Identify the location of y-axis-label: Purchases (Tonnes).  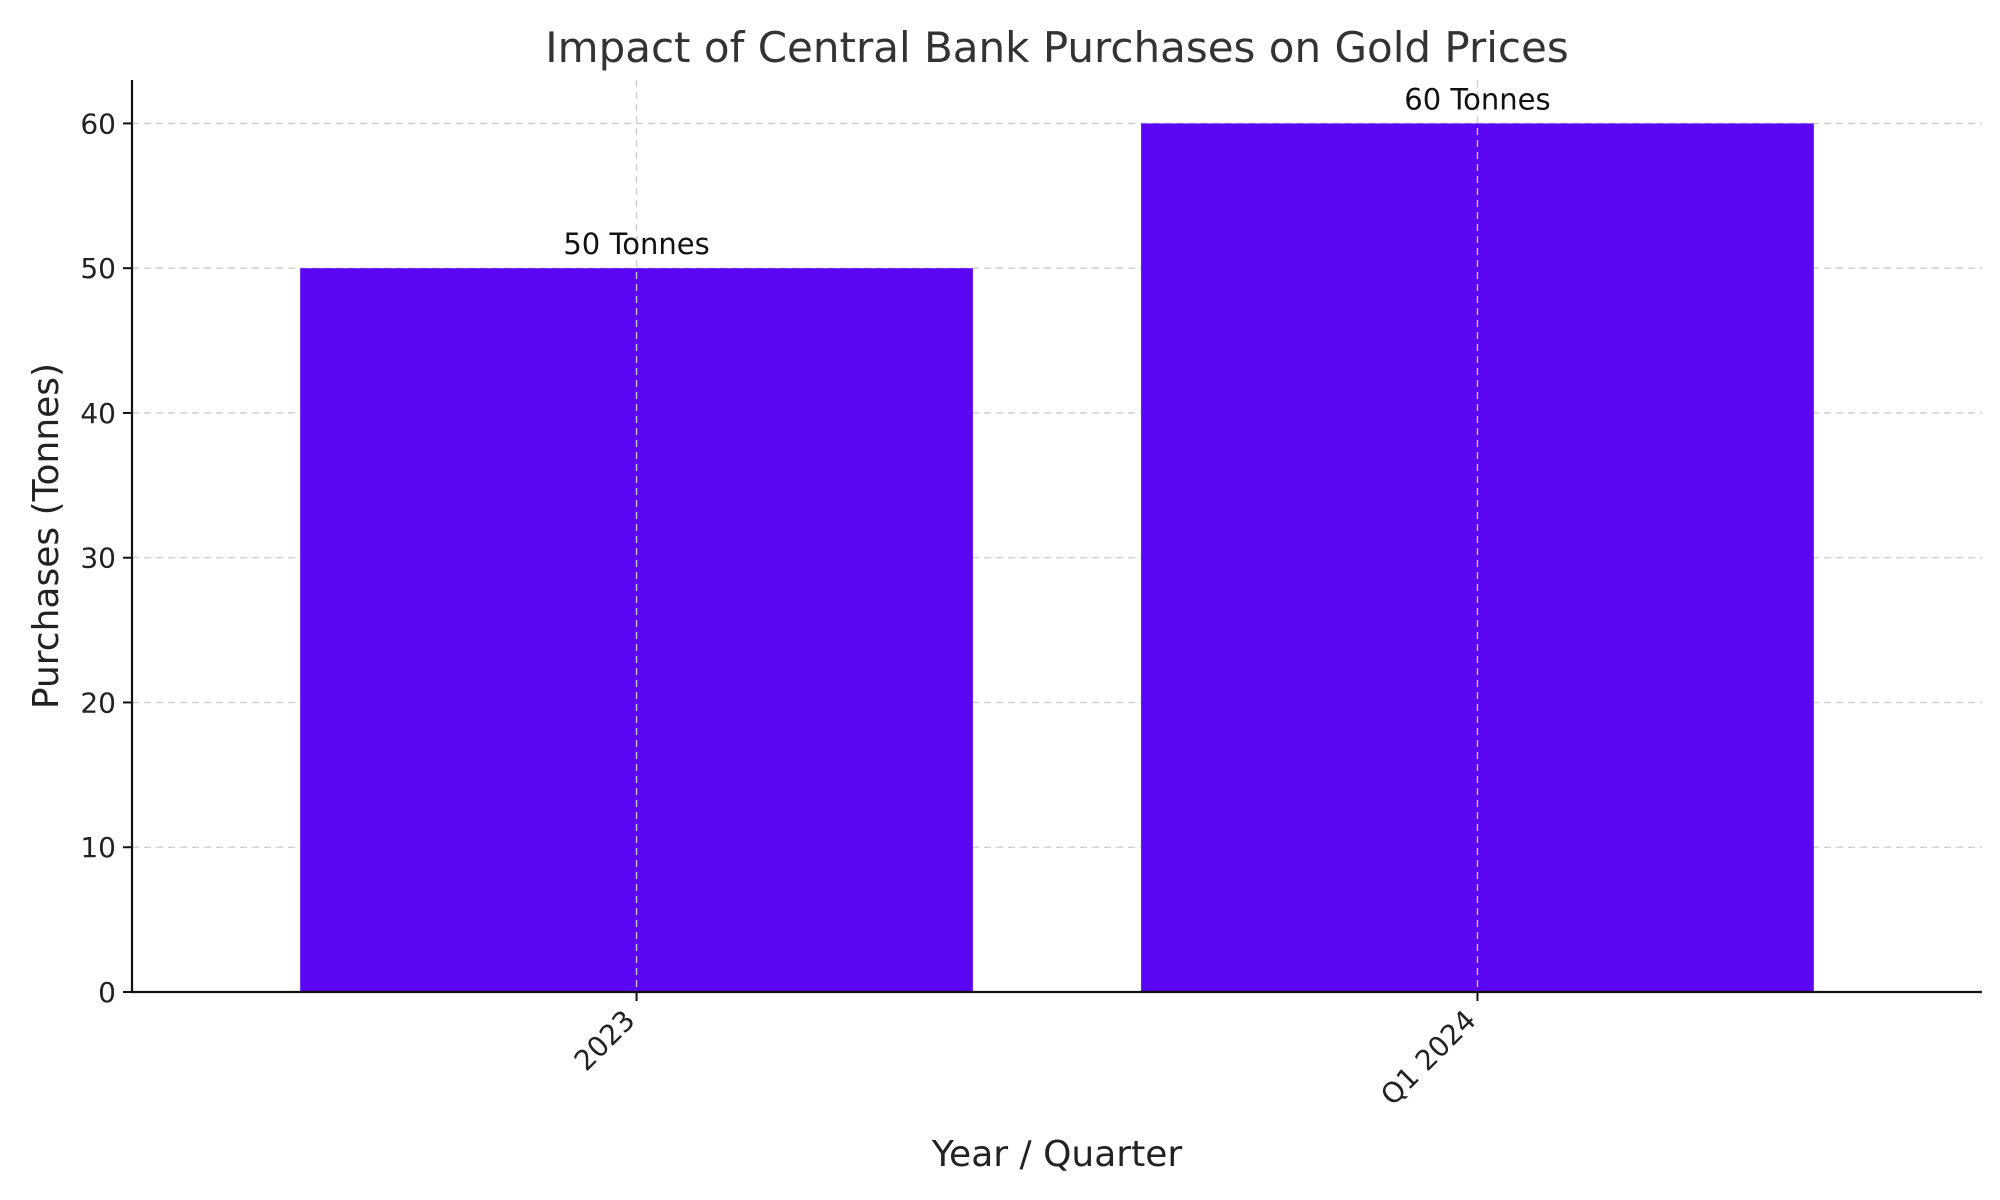
(46, 536).